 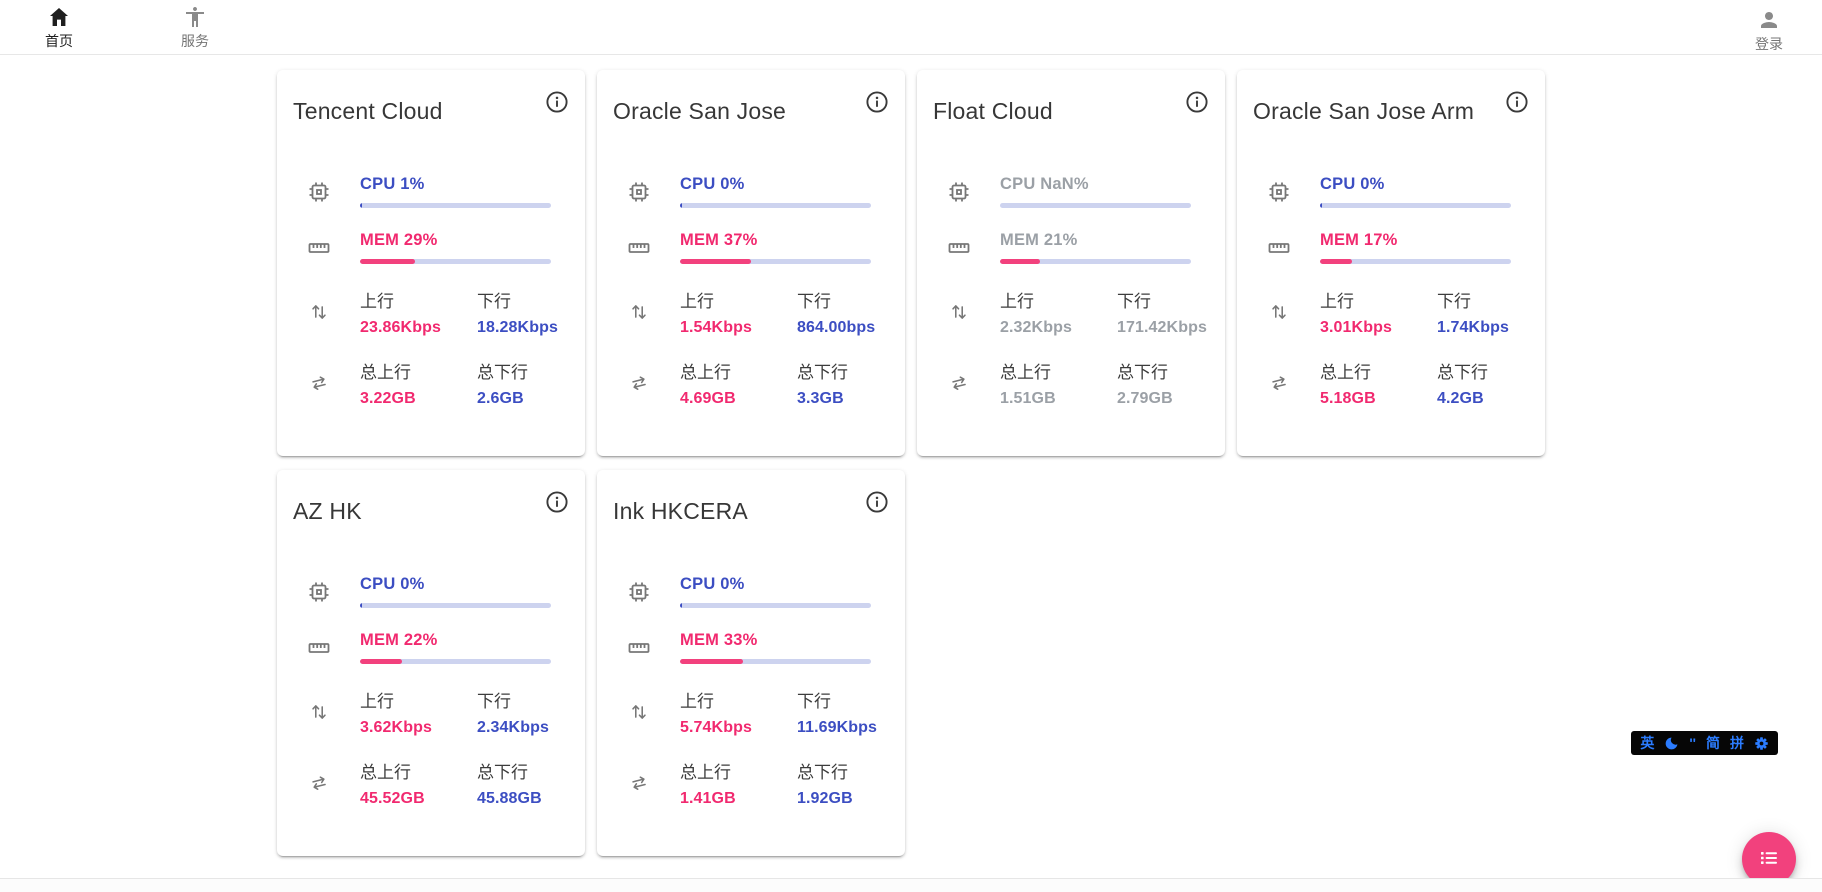 What do you see at coordinates (1761, 743) in the screenshot?
I see `gear-icon` at bounding box center [1761, 743].